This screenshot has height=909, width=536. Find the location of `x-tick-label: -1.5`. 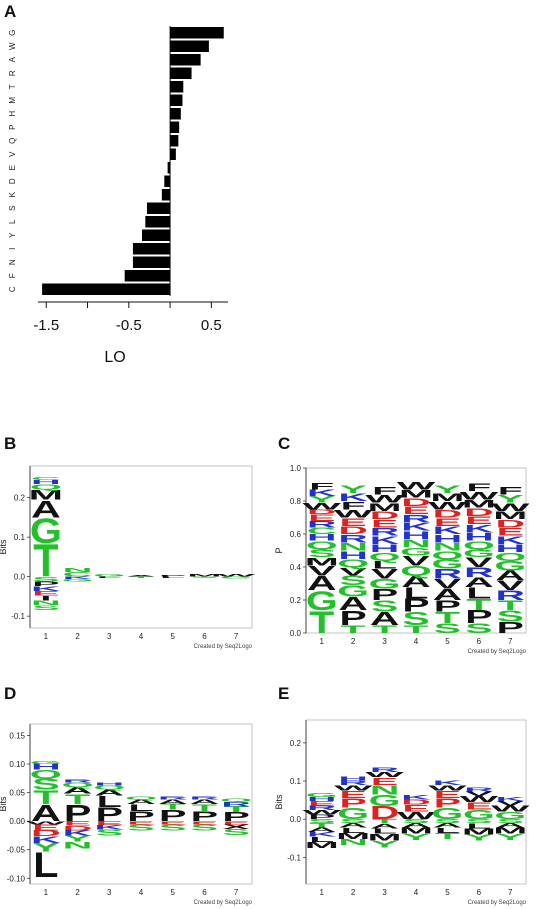

x-tick-label: -1.5 is located at coordinates (46, 325).